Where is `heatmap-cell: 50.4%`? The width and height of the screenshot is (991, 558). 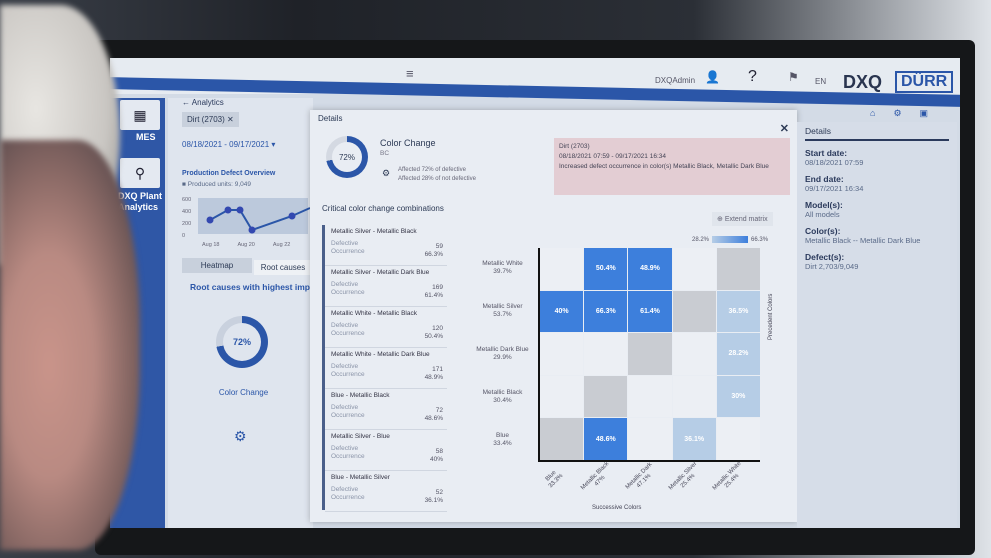
heatmap-cell: 50.4% is located at coordinates (606, 269).